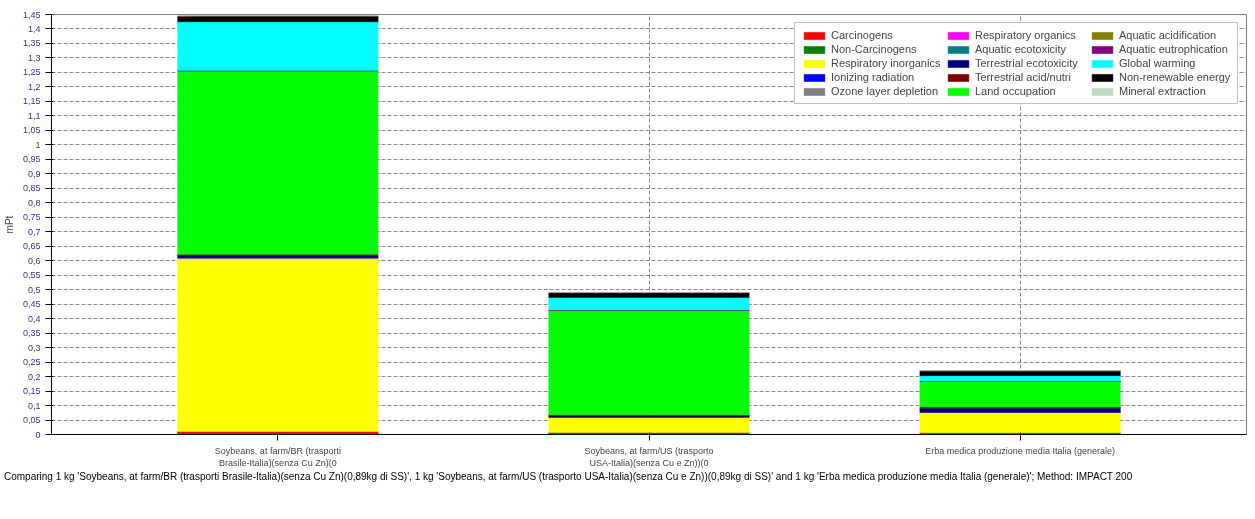  What do you see at coordinates (38, 434) in the screenshot?
I see `y-tick-label: 0` at bounding box center [38, 434].